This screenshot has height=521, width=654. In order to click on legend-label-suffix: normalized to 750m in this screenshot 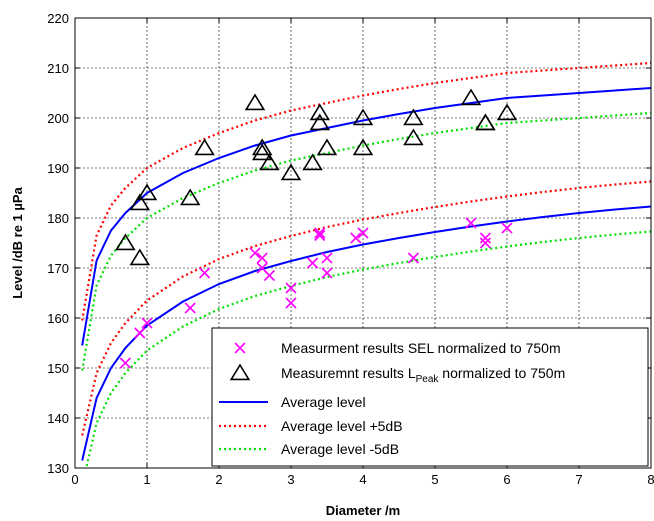, I will do `click(501, 373)`.